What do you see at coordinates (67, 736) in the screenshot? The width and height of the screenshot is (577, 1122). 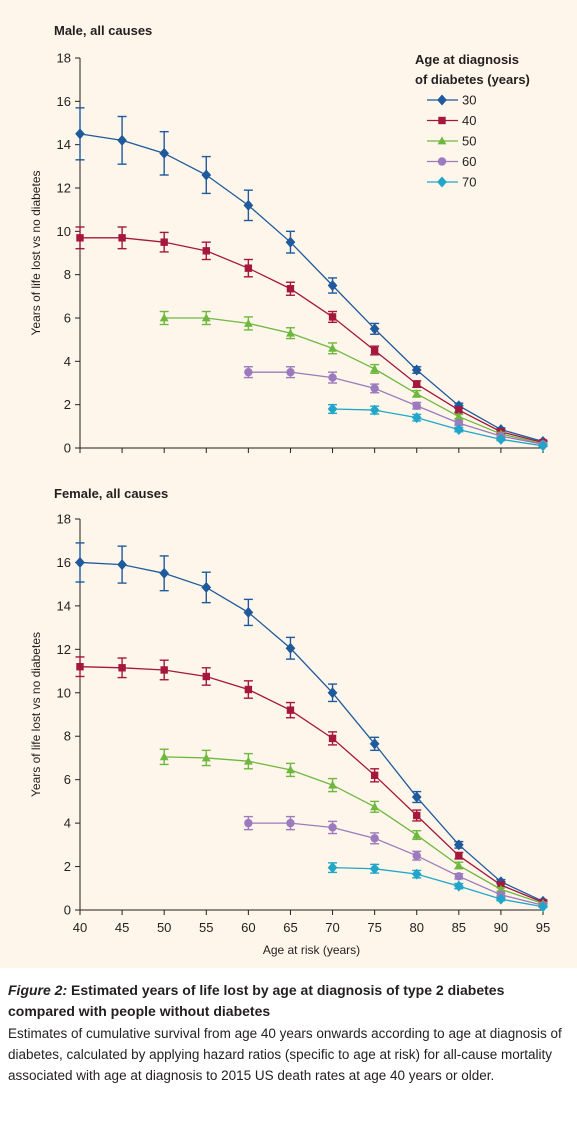 I see `y-tick-label: 8` at bounding box center [67, 736].